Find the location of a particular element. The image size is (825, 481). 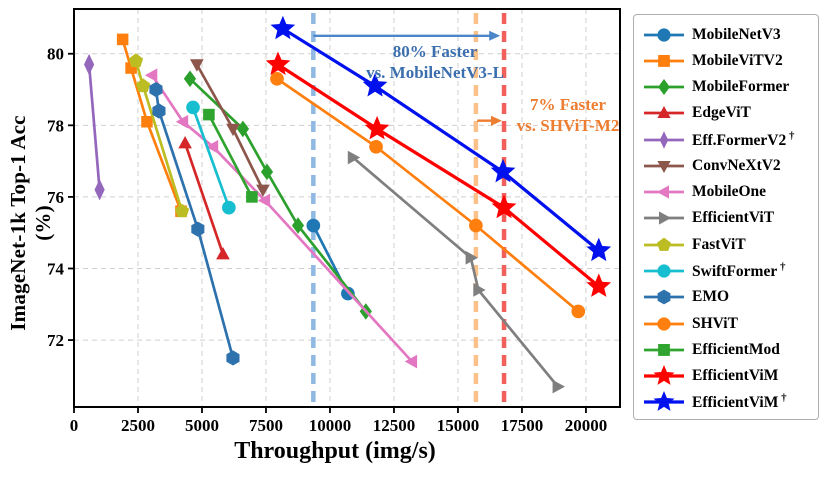

legend-item-EfficientMod: EfficientMod is located at coordinates (728, 349).